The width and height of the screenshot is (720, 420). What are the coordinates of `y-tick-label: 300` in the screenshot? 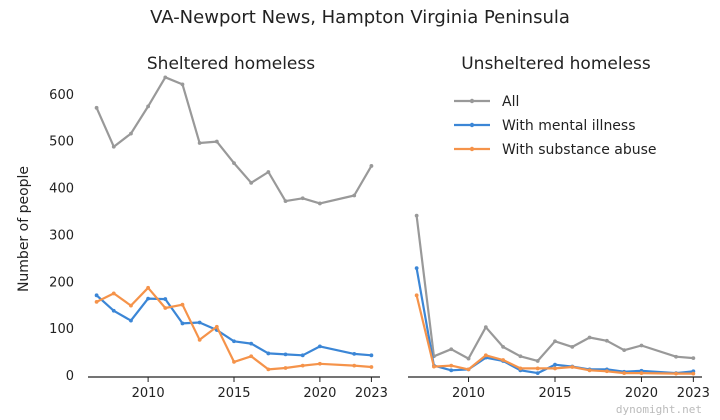 It's located at (61, 235).